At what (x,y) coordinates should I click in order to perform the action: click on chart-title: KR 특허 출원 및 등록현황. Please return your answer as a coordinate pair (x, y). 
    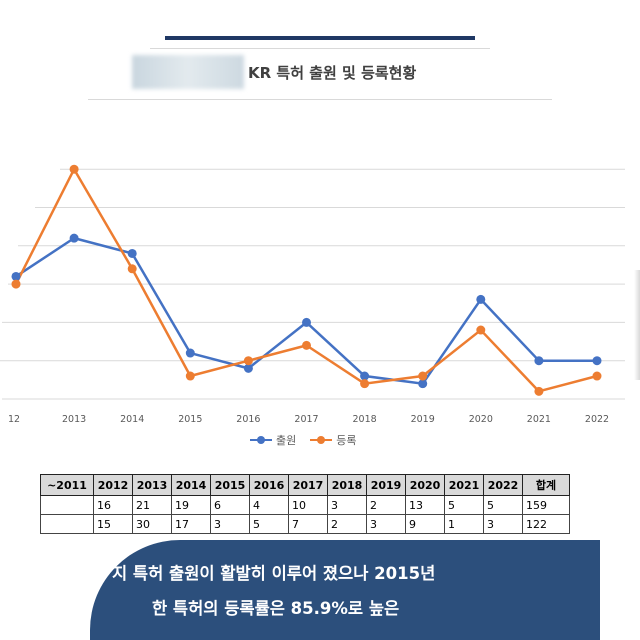
    Looking at the image, I should click on (332, 73).